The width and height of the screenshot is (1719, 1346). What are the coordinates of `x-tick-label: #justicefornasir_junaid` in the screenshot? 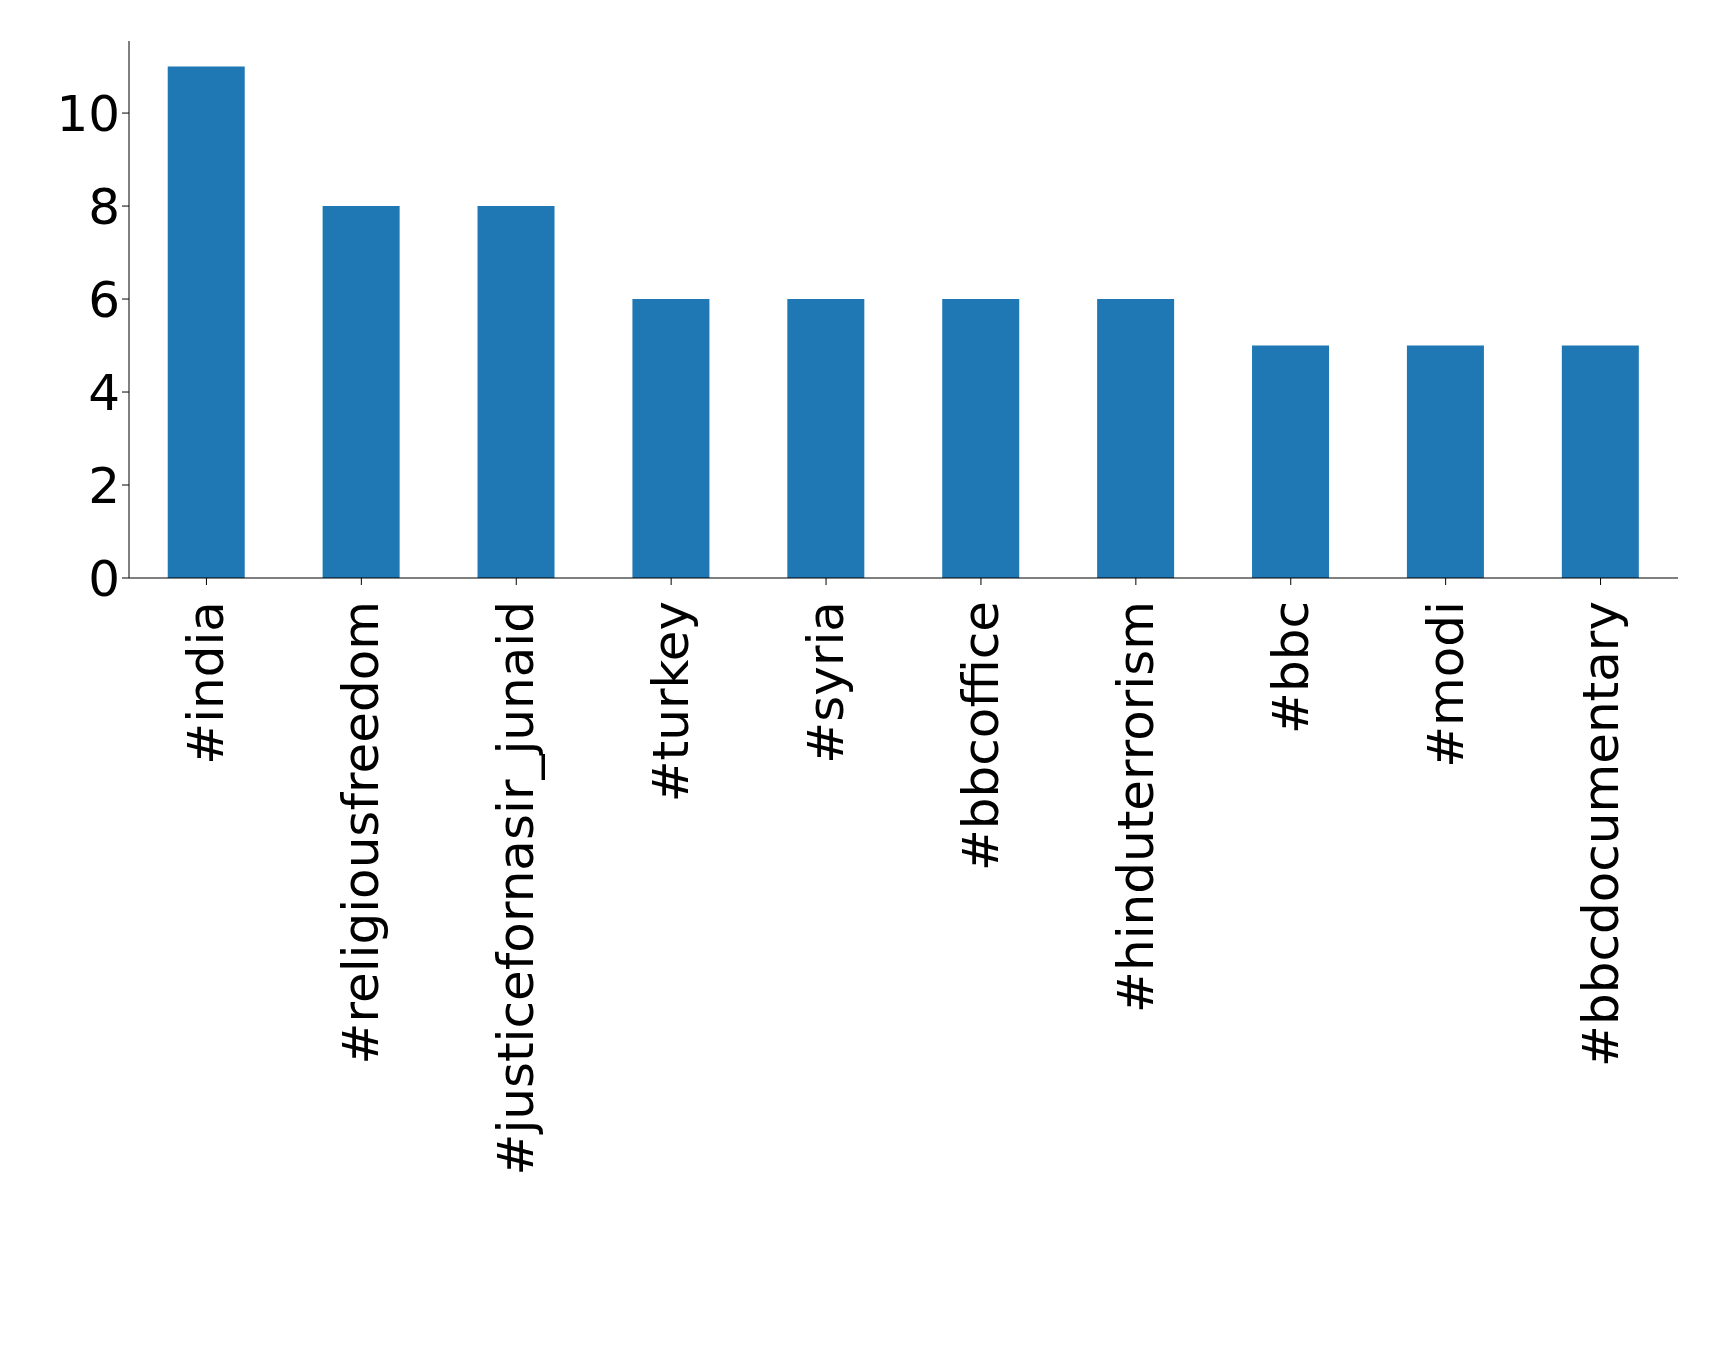 It's located at (516, 888).